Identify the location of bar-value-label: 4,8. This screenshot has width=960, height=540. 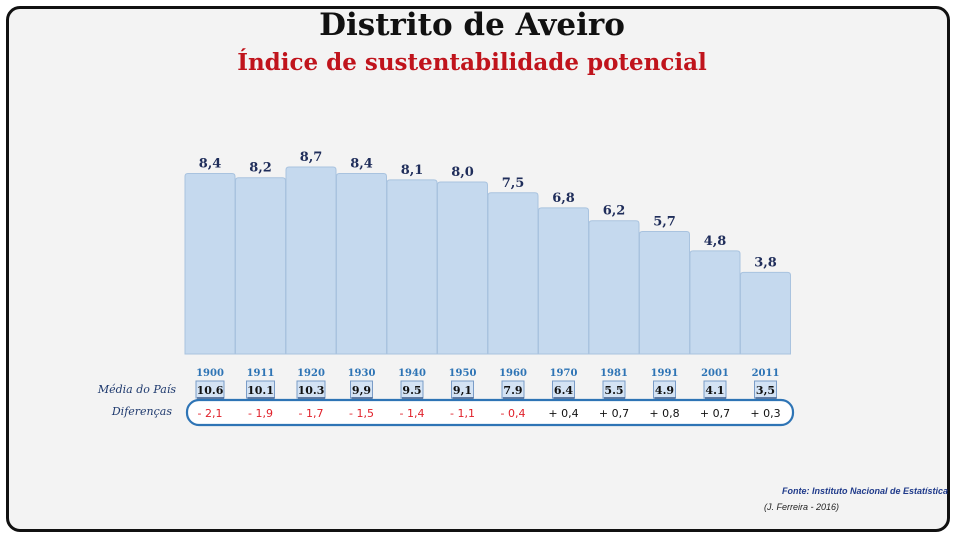
(715, 241).